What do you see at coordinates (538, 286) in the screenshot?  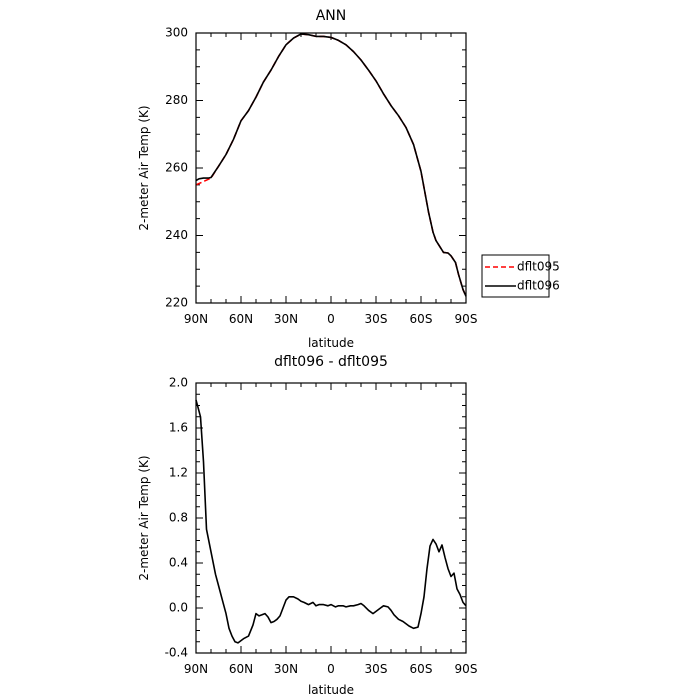 I see `legend-label-dflt096: dflt096` at bounding box center [538, 286].